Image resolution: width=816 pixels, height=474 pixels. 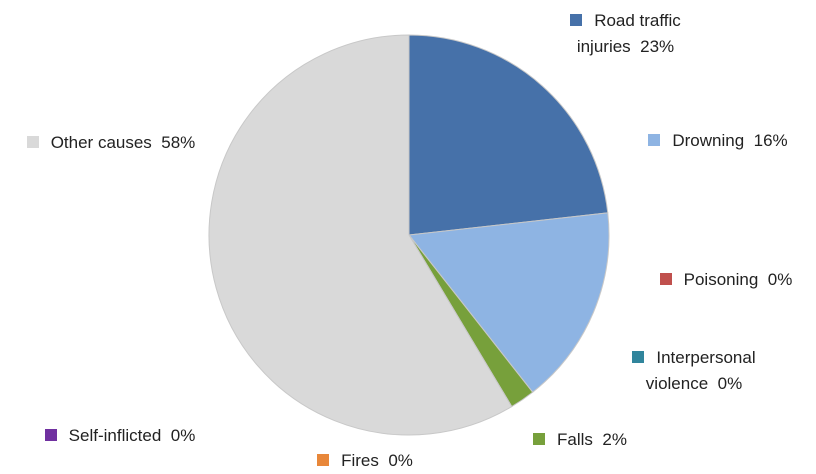 I want to click on category-name: Fires, so click(x=360, y=460).